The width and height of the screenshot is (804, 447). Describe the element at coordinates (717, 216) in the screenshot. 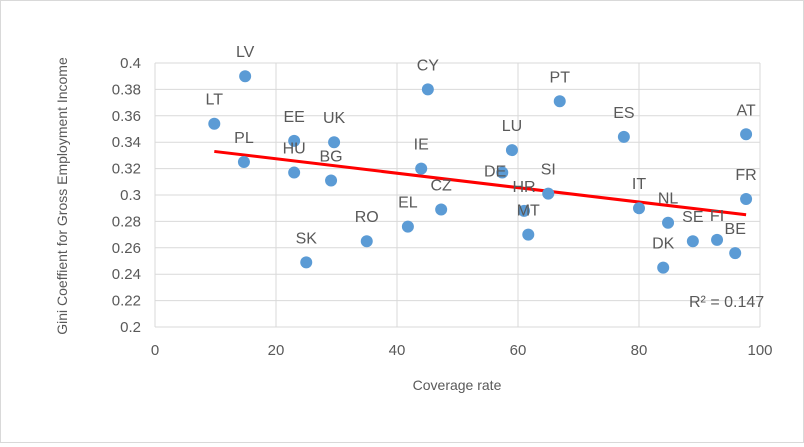

I see `data-label-fi: FI` at that location.